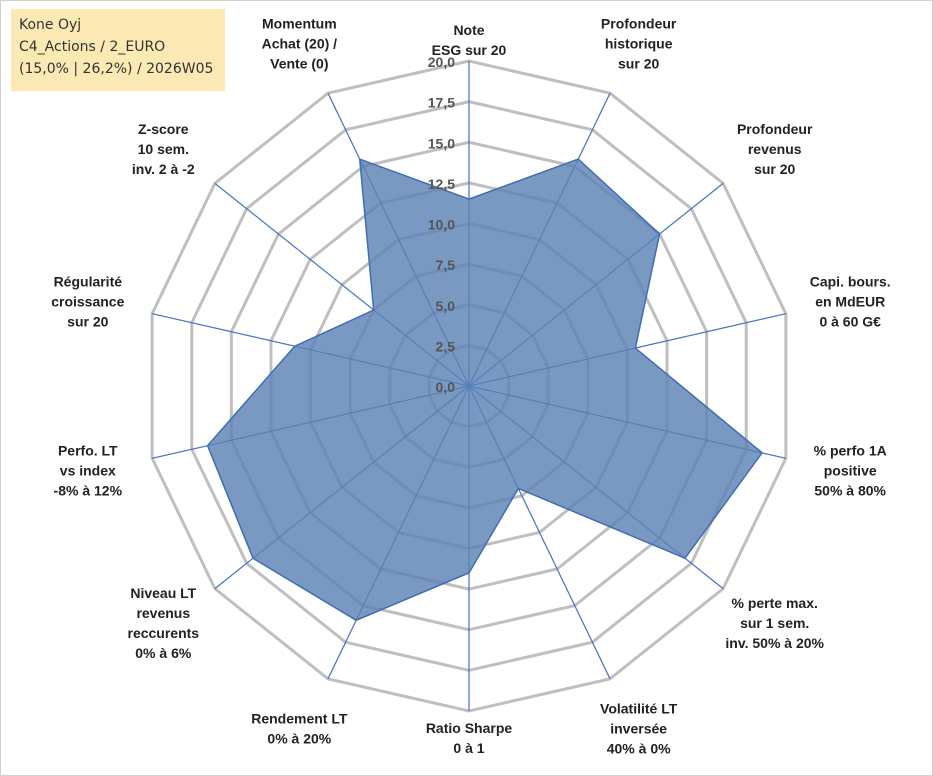 Image resolution: width=933 pixels, height=776 pixels. I want to click on info-stats: (15,0% | 26,2%) / 2026W05, so click(116, 69).